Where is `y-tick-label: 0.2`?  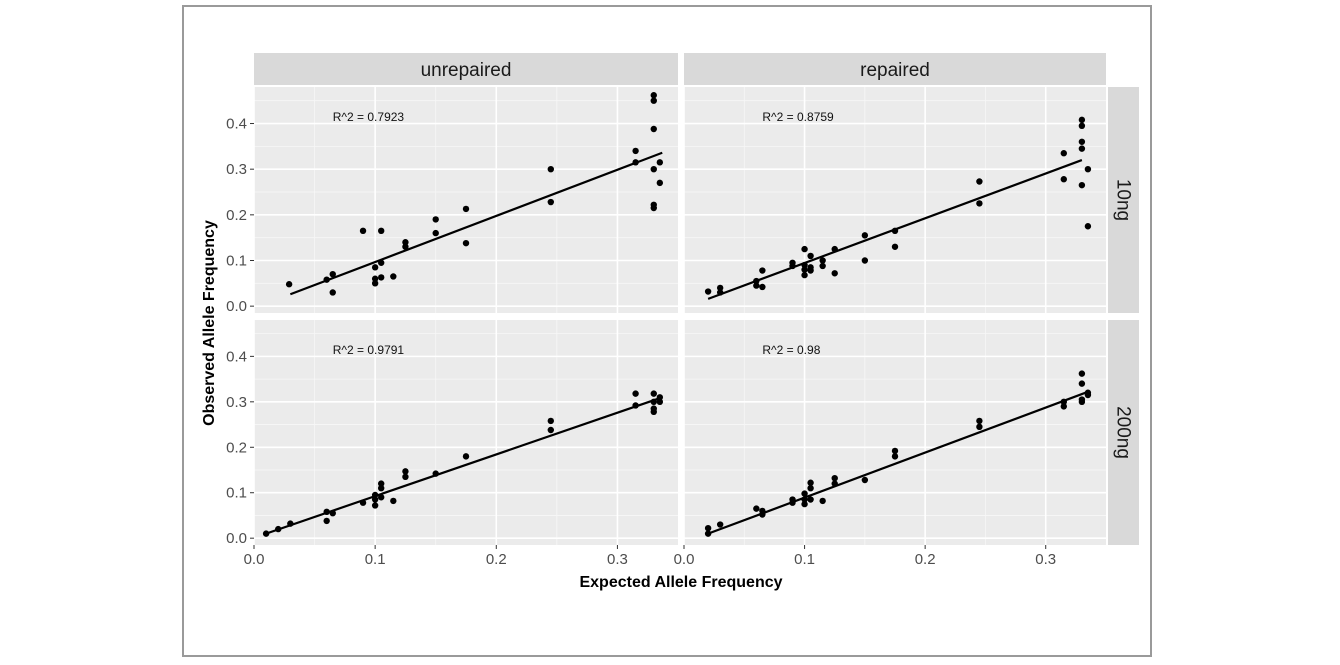 y-tick-label: 0.2 is located at coordinates (236, 215).